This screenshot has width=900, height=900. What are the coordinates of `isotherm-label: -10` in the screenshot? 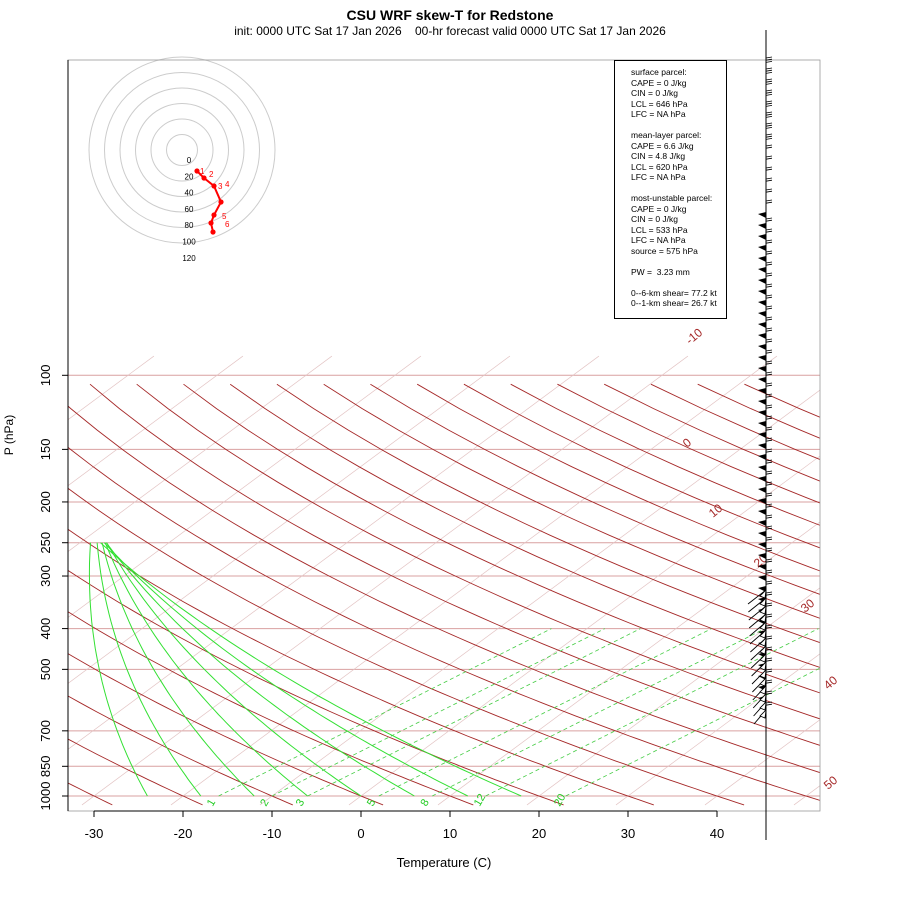 It's located at (694, 336).